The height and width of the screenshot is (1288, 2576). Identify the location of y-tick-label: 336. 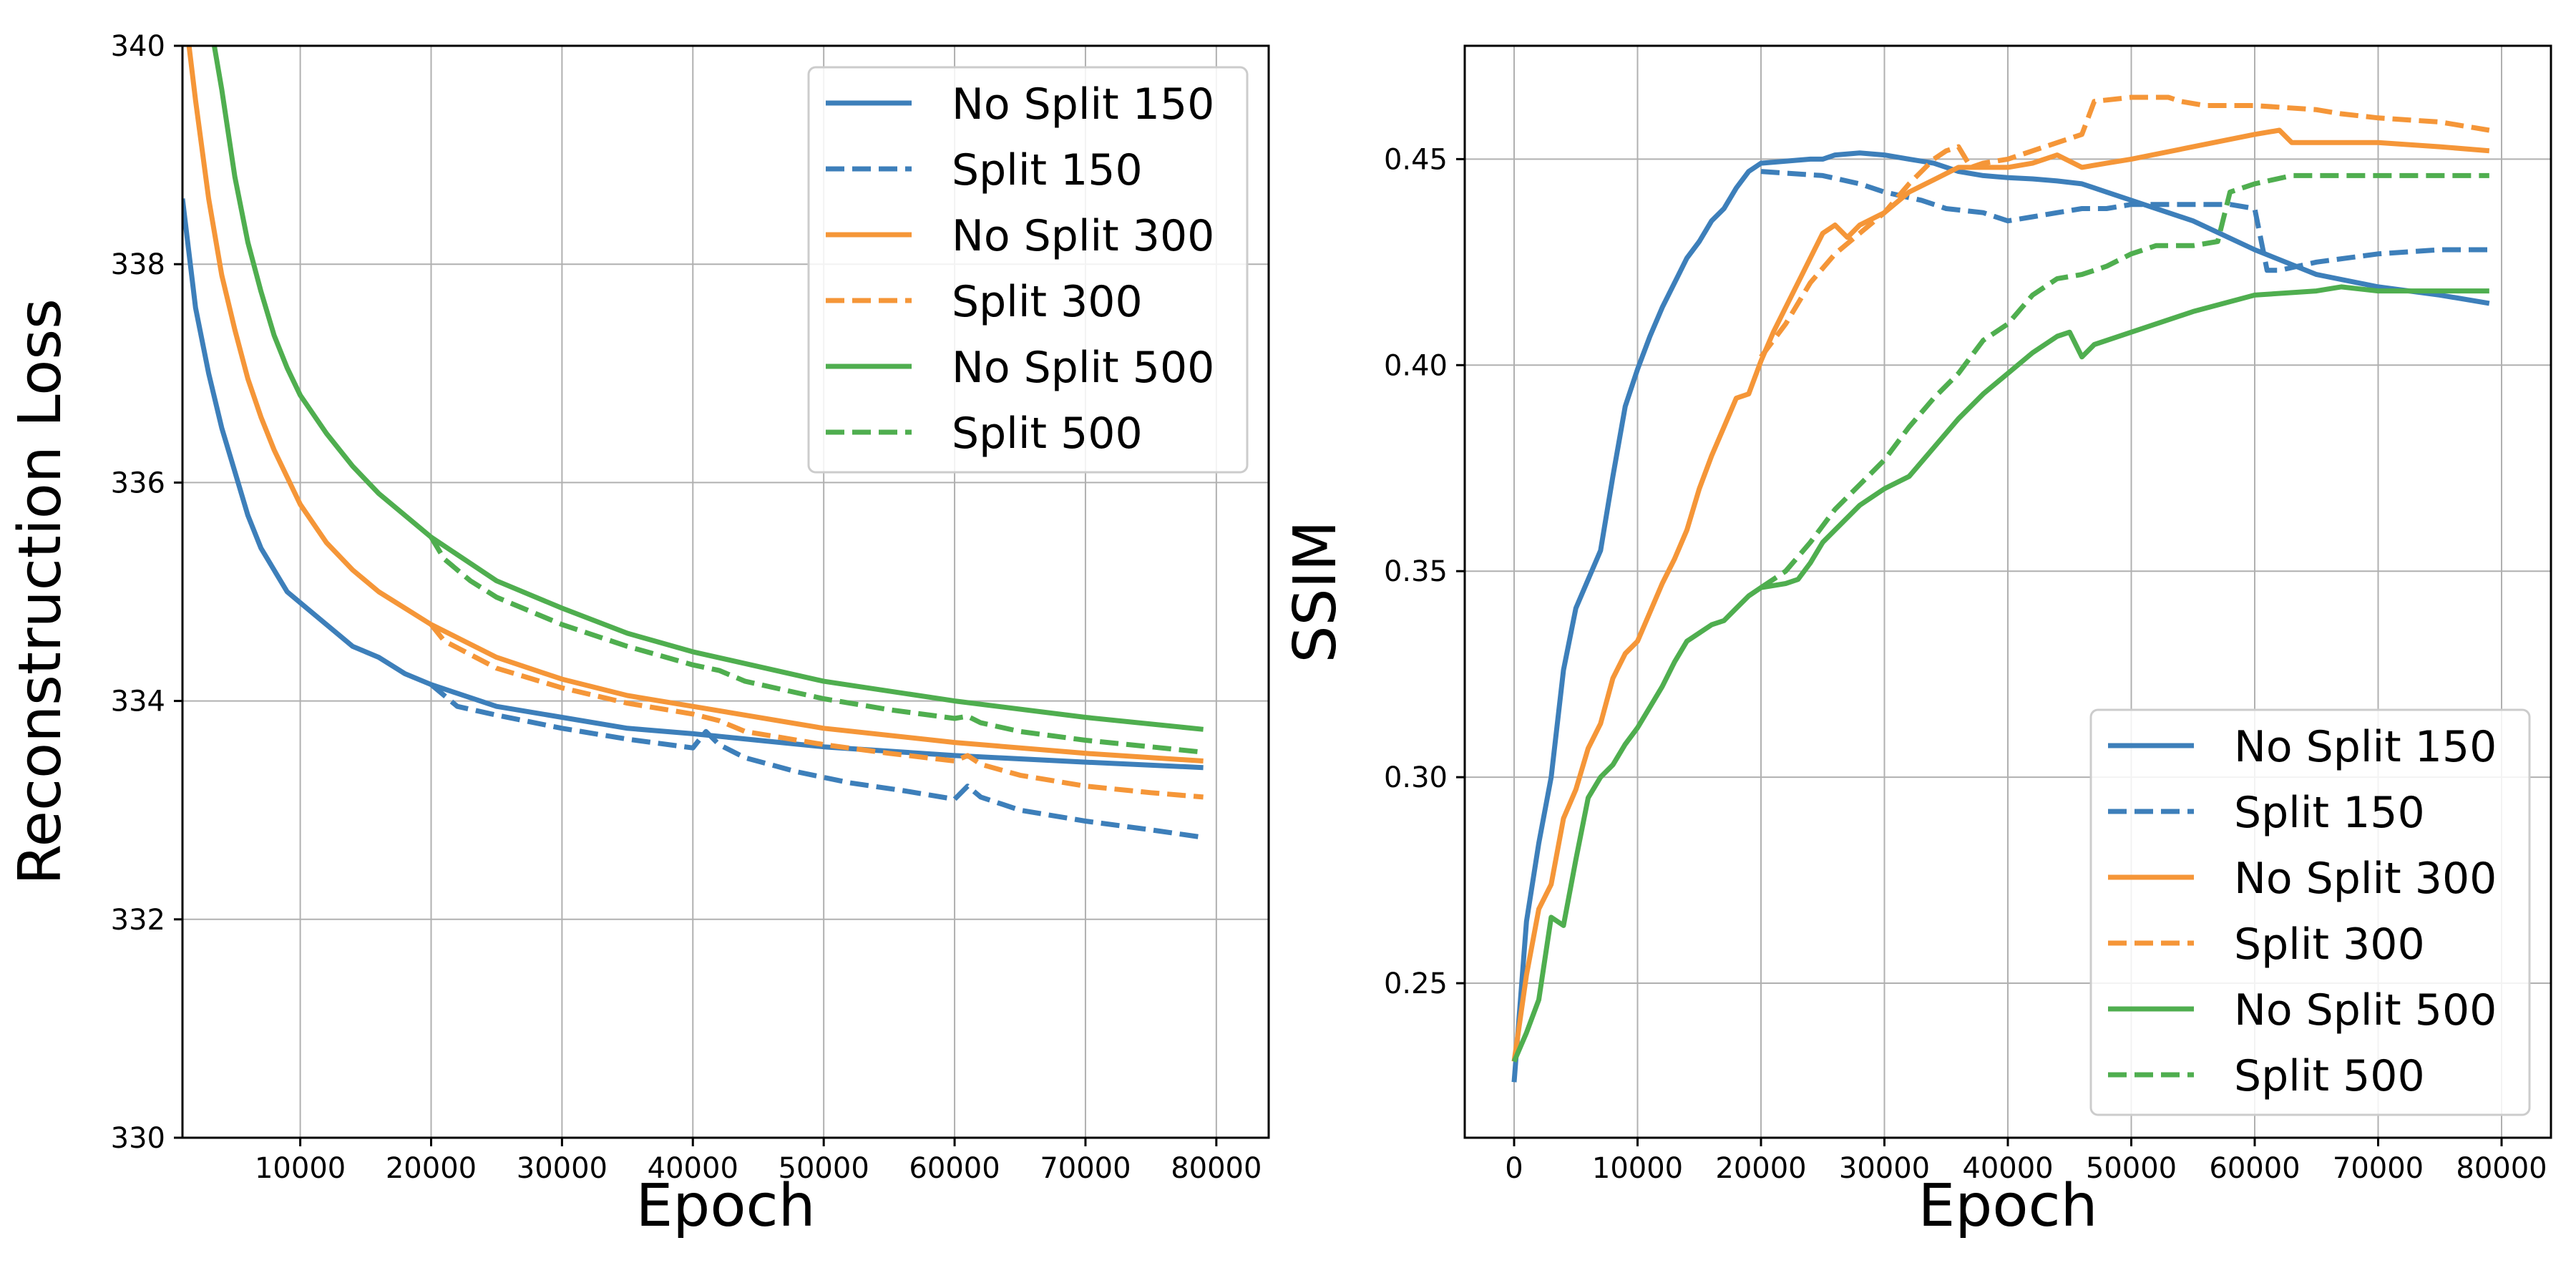
(138, 483).